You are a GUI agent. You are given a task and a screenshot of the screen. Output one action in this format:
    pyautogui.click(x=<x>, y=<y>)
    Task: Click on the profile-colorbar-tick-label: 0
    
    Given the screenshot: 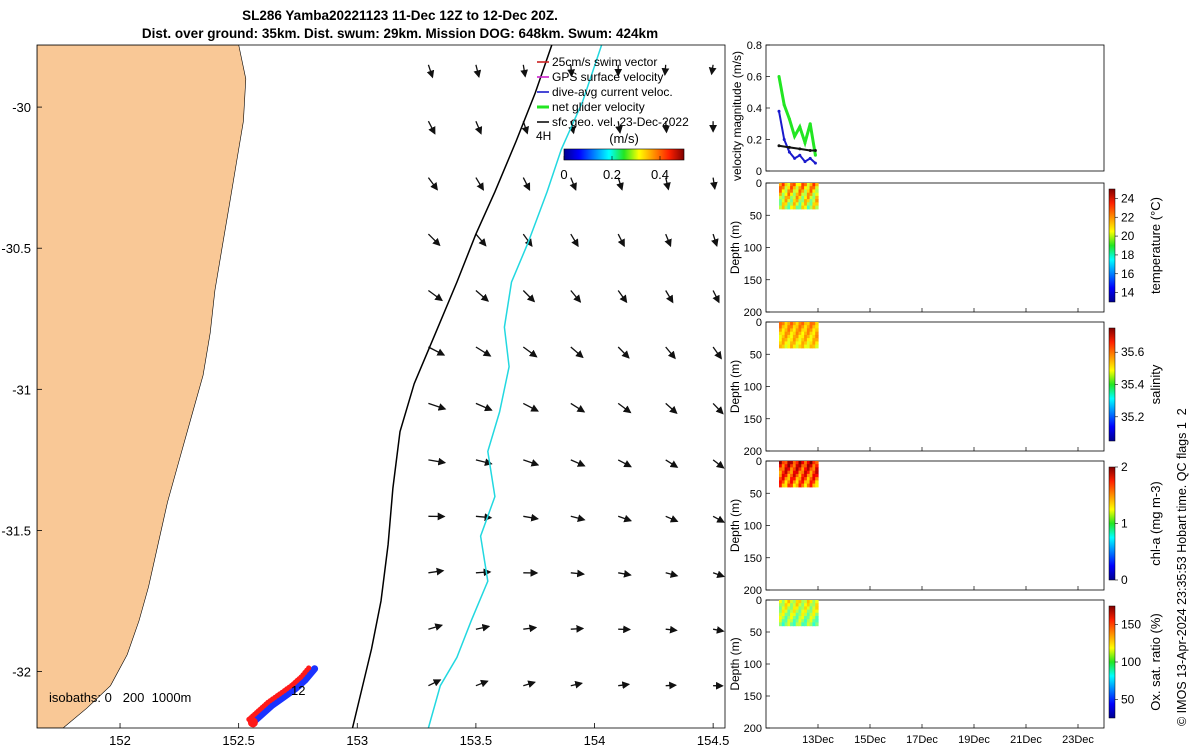 What is the action you would take?
    pyautogui.click(x=1124, y=580)
    